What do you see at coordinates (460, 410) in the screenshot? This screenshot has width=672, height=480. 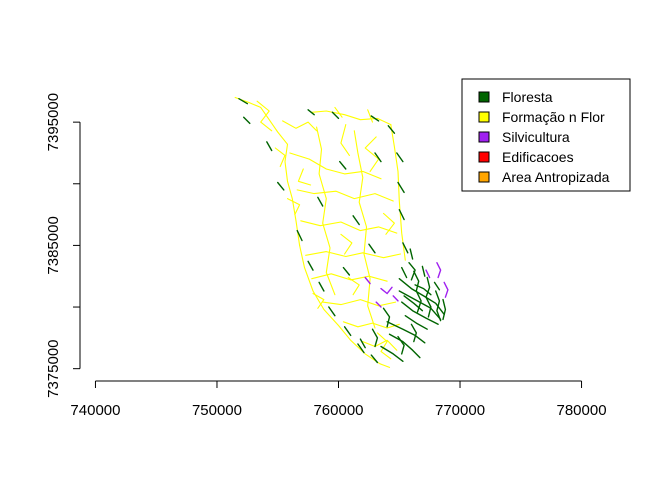 I see `x-tick-label: 770000` at bounding box center [460, 410].